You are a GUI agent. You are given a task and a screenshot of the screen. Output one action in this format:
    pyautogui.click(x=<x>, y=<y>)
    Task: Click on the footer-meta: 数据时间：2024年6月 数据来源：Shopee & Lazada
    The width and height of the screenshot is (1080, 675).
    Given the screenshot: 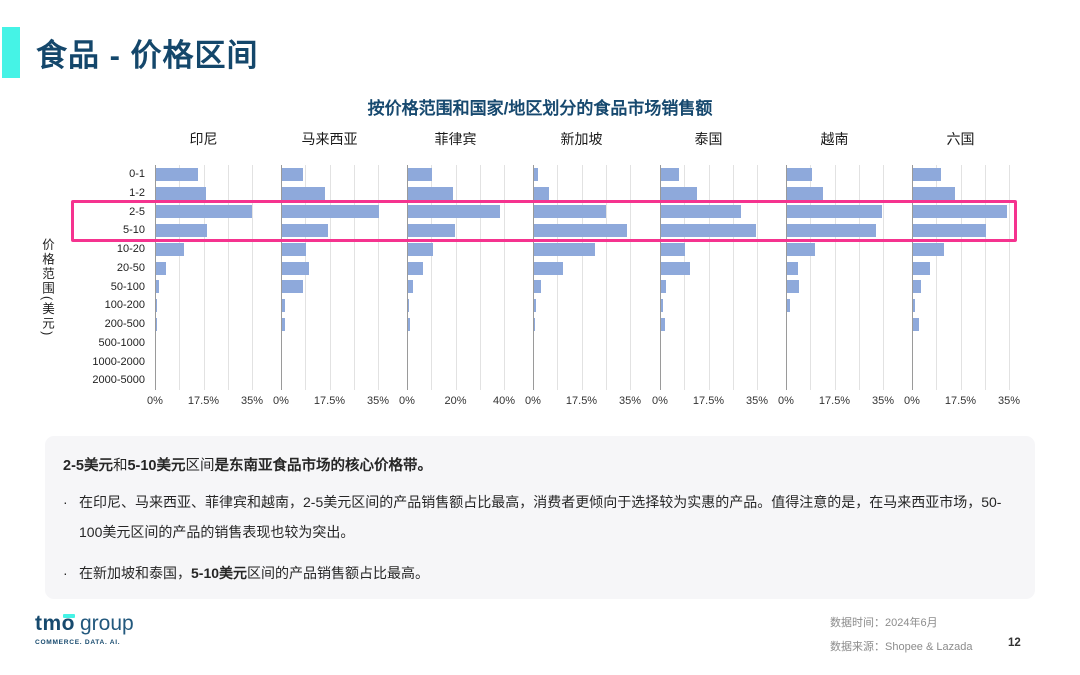 What is the action you would take?
    pyautogui.click(x=901, y=635)
    